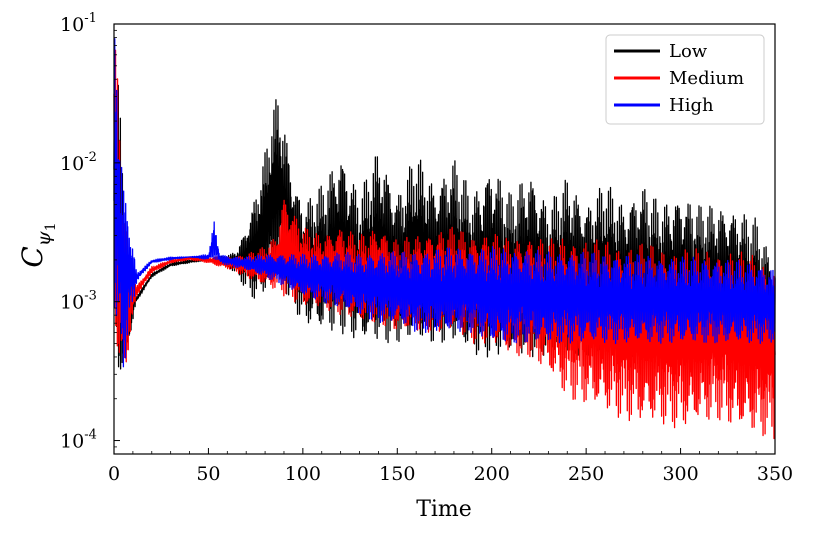  Describe the element at coordinates (78, 162) in the screenshot. I see `y-tick-label: 10⁻²` at that location.